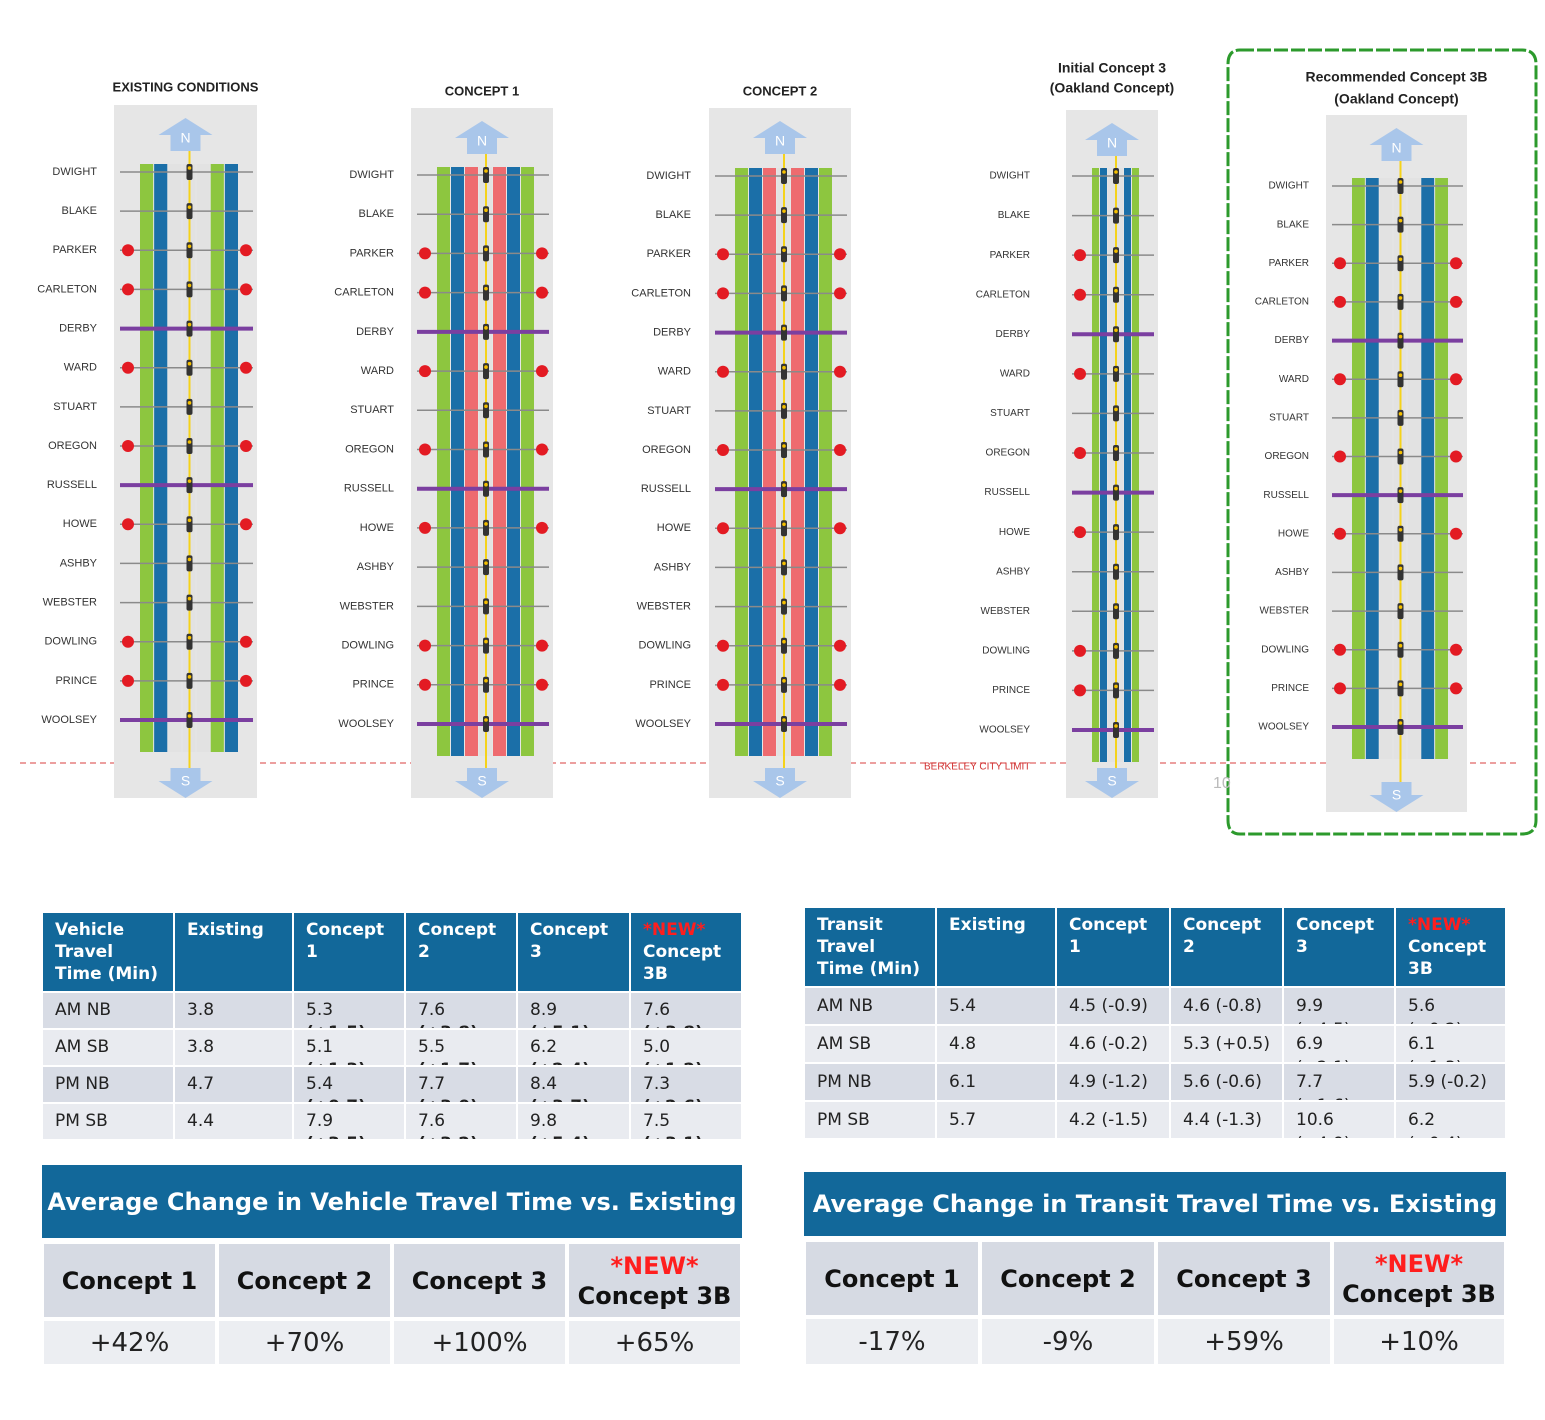 This screenshot has height=1420, width=1545. Describe the element at coordinates (996, 1120) in the screenshot. I see `table-cell: 5.7` at that location.